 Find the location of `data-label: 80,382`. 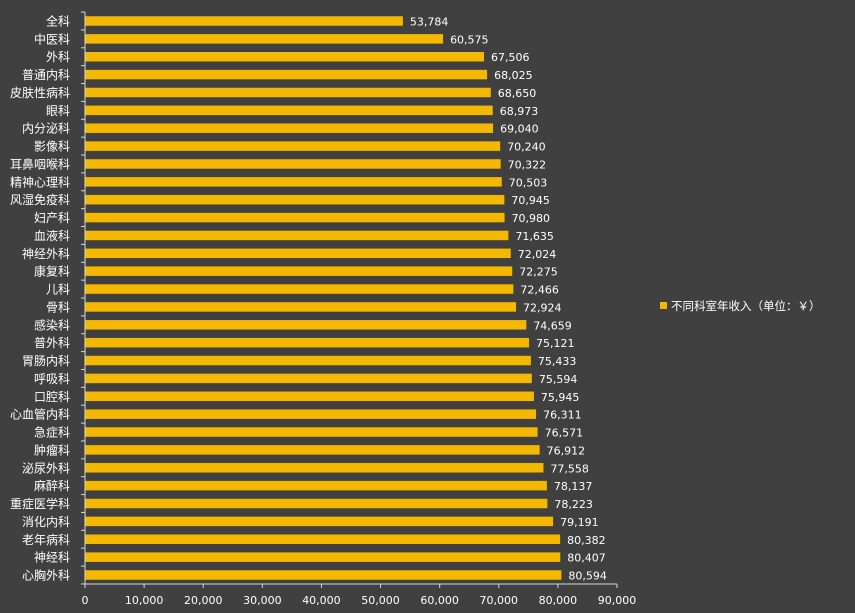

data-label: 80,382 is located at coordinates (586, 540).